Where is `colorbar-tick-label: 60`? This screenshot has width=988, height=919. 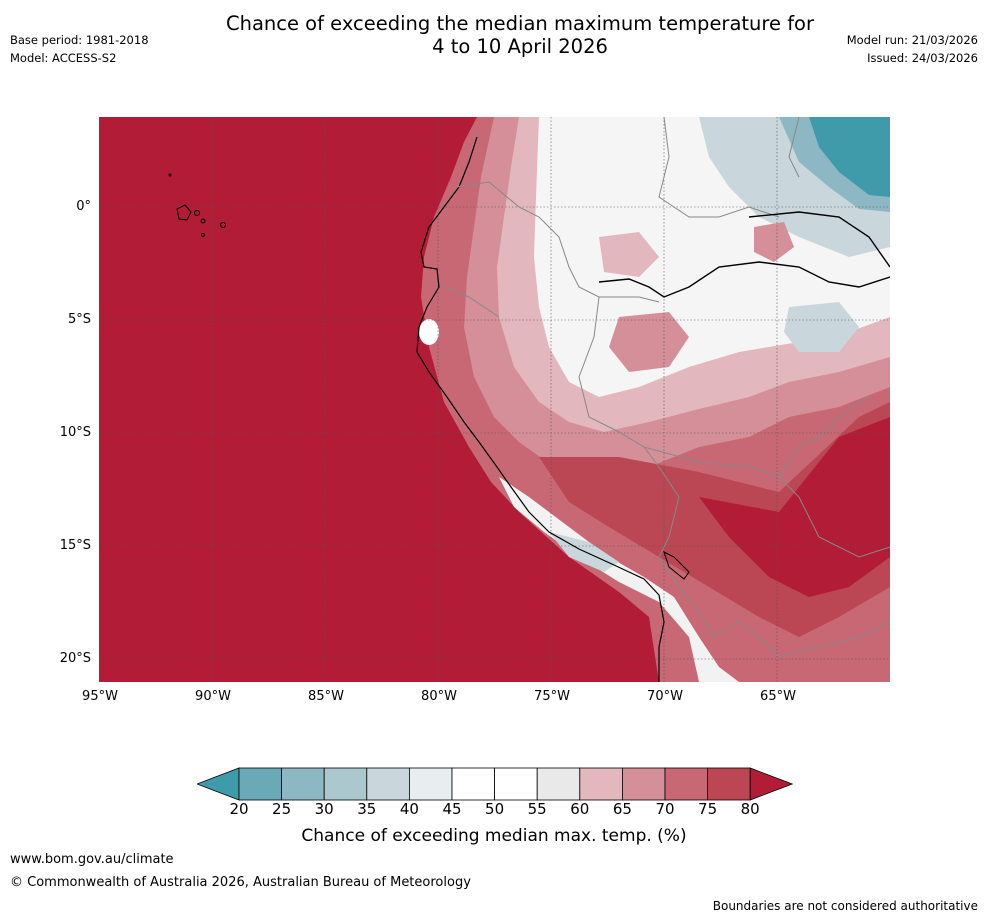 colorbar-tick-label: 60 is located at coordinates (580, 809).